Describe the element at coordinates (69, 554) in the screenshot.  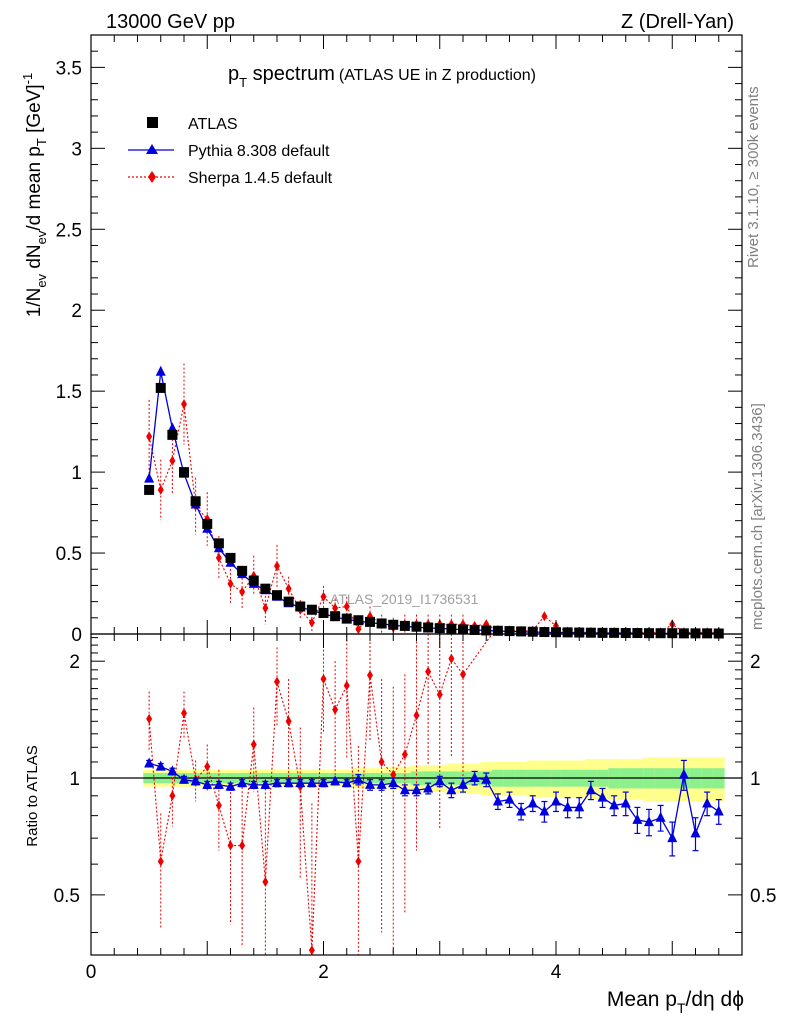
I see `main-y-tick-label: 0.5` at that location.